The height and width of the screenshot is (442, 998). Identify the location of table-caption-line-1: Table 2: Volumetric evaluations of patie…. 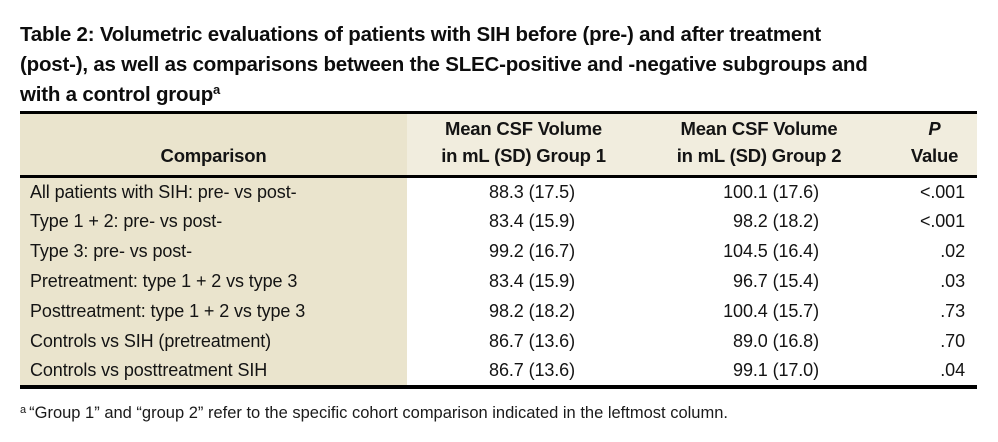
(421, 34).